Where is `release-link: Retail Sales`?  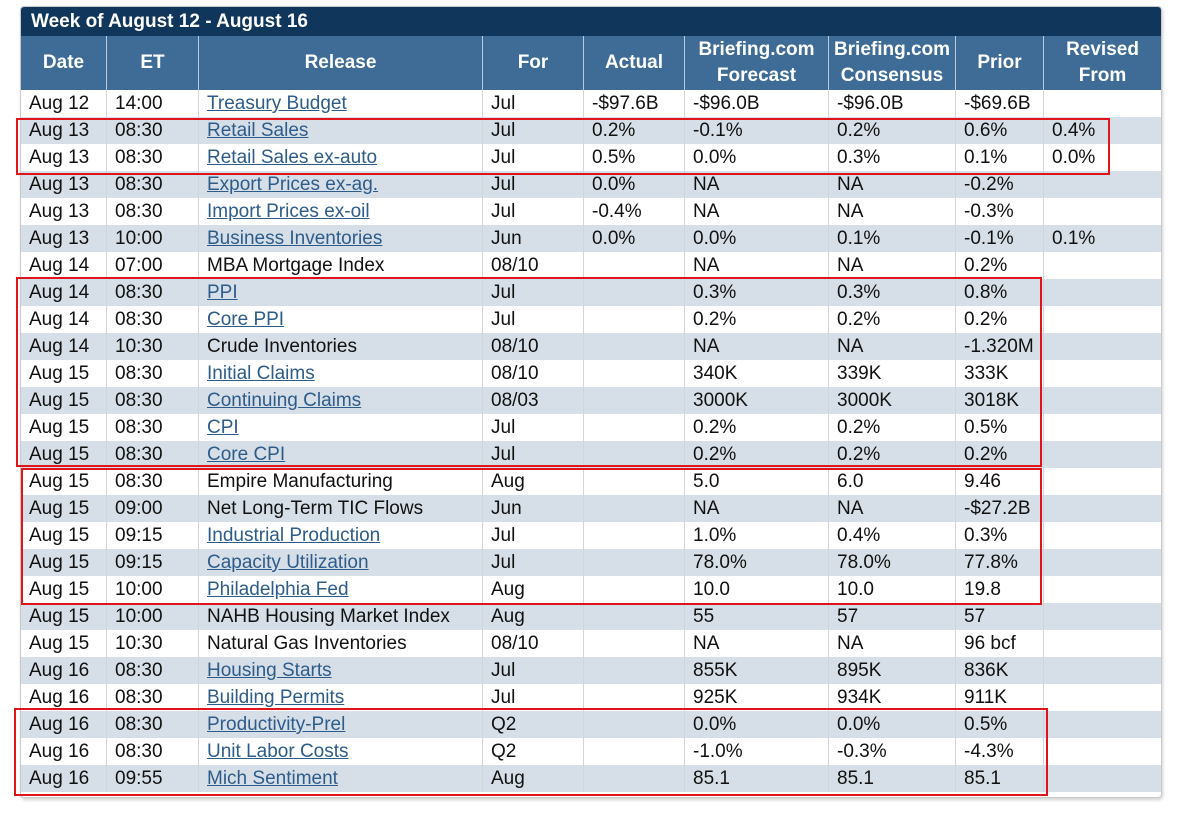
release-link: Retail Sales is located at coordinates (258, 130).